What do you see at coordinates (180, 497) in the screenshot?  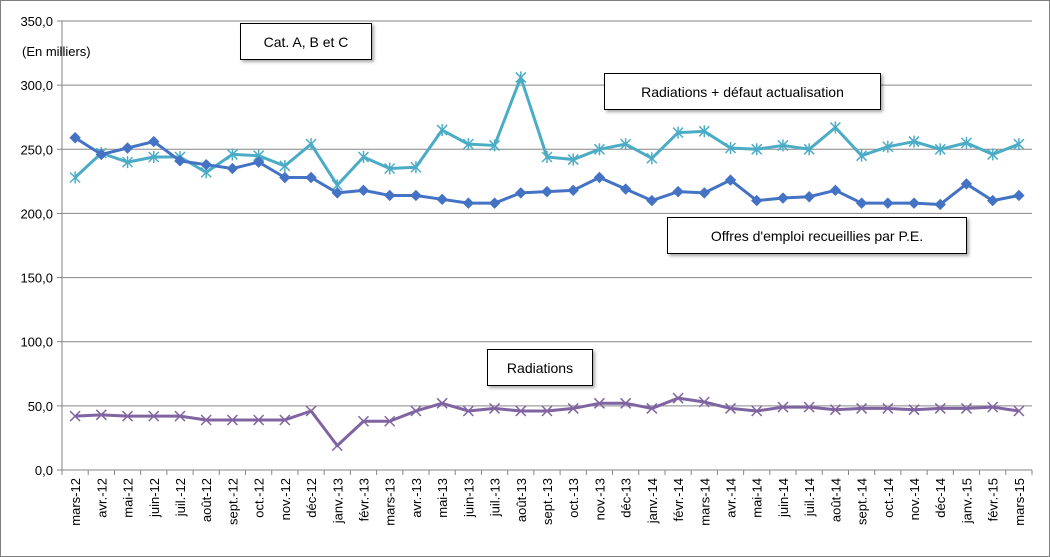 I see `x-tick-label-4: juil.-12` at bounding box center [180, 497].